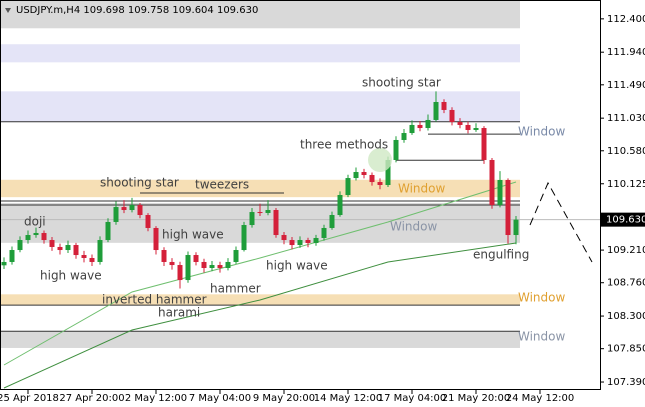 The width and height of the screenshot is (645, 407). I want to click on menu-icon, so click(8, 10).